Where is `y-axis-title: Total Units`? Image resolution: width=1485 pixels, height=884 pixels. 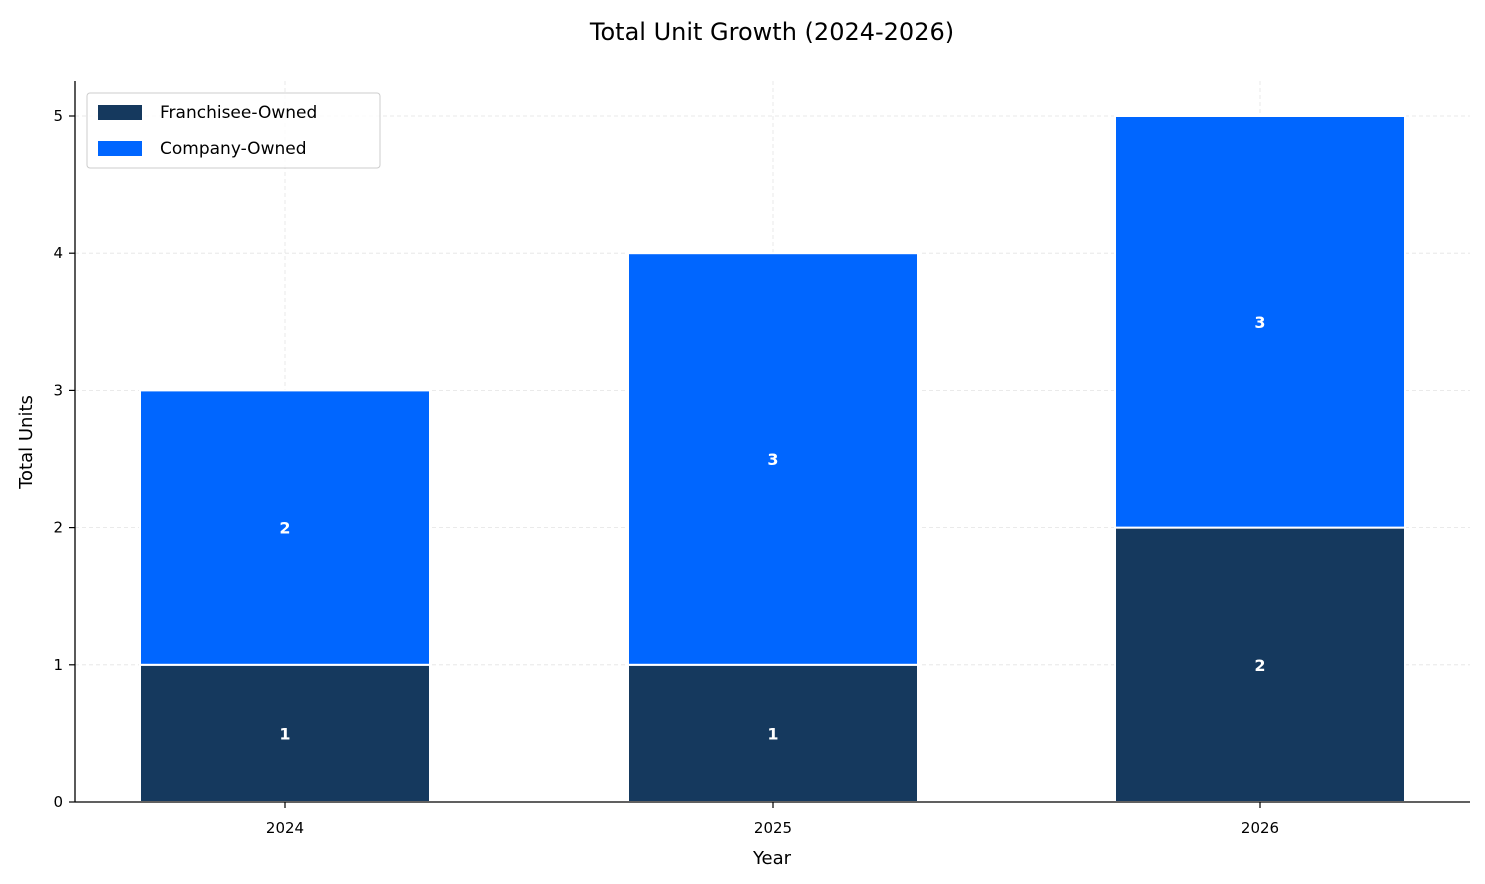 y-axis-title: Total Units is located at coordinates (26, 442).